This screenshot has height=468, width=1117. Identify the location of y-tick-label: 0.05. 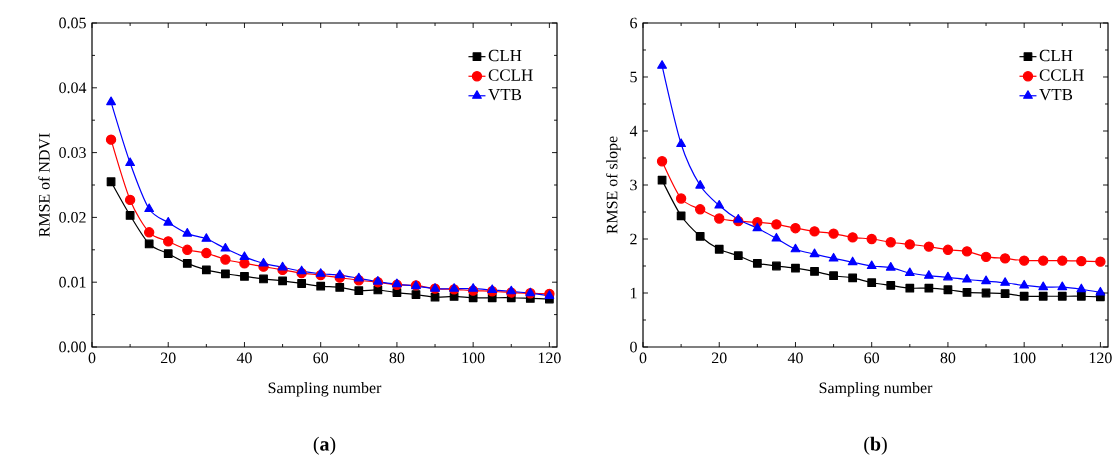
(72, 23).